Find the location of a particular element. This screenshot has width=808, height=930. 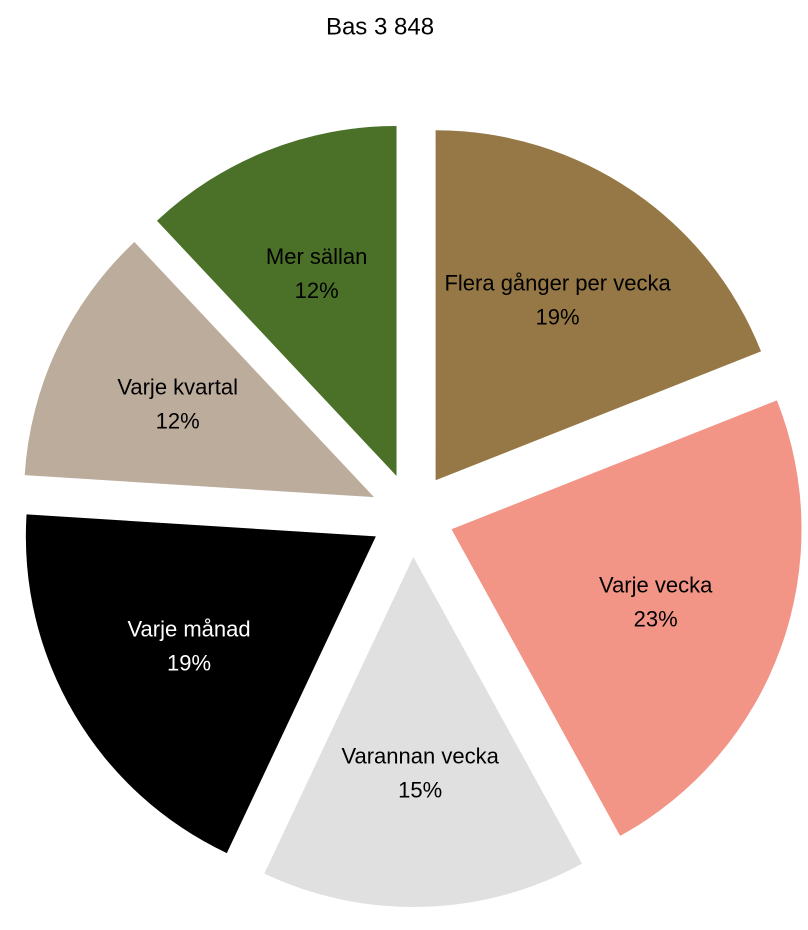

slice-label: Mer sällan is located at coordinates (316, 256).